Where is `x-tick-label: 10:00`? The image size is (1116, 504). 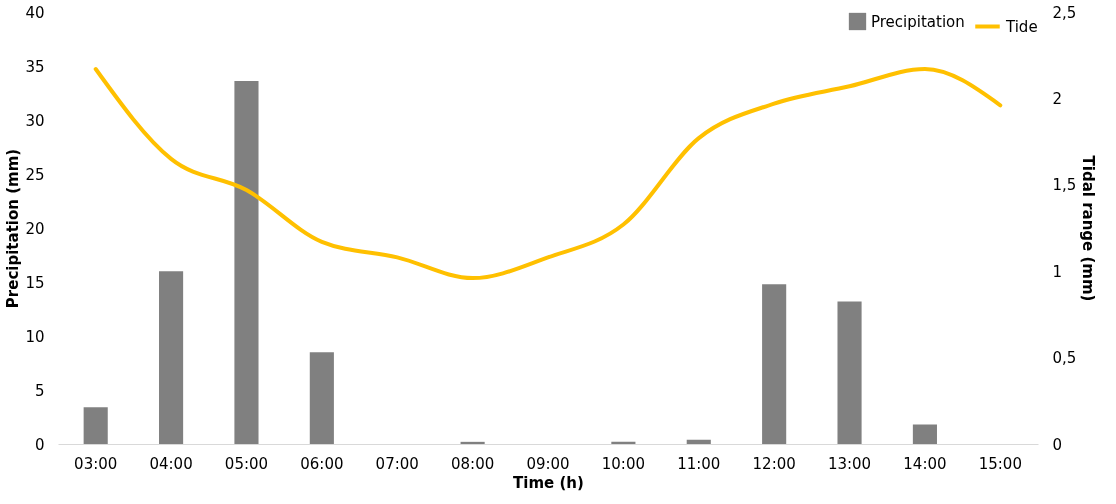
x-tick-label: 10:00 is located at coordinates (623, 463).